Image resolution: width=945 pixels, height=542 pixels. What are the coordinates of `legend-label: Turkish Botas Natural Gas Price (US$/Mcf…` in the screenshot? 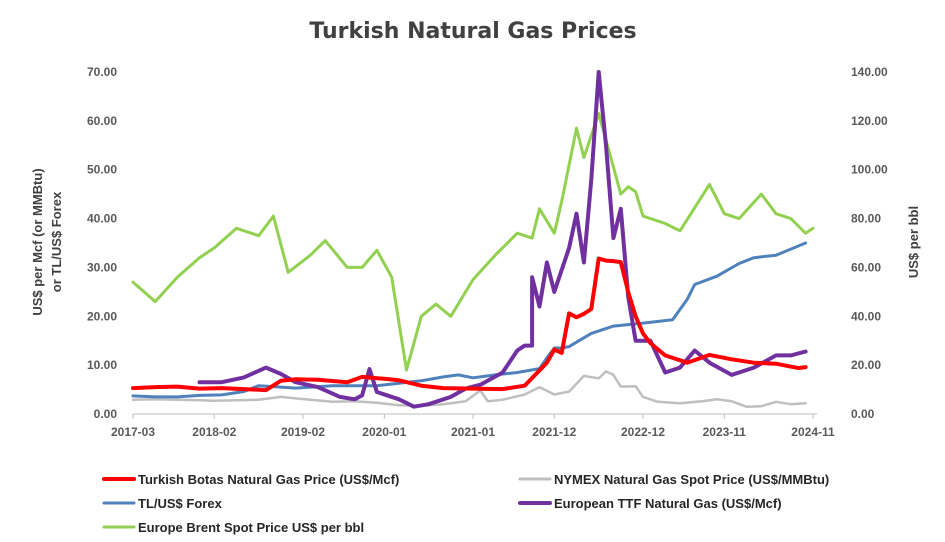 It's located at (268, 479).